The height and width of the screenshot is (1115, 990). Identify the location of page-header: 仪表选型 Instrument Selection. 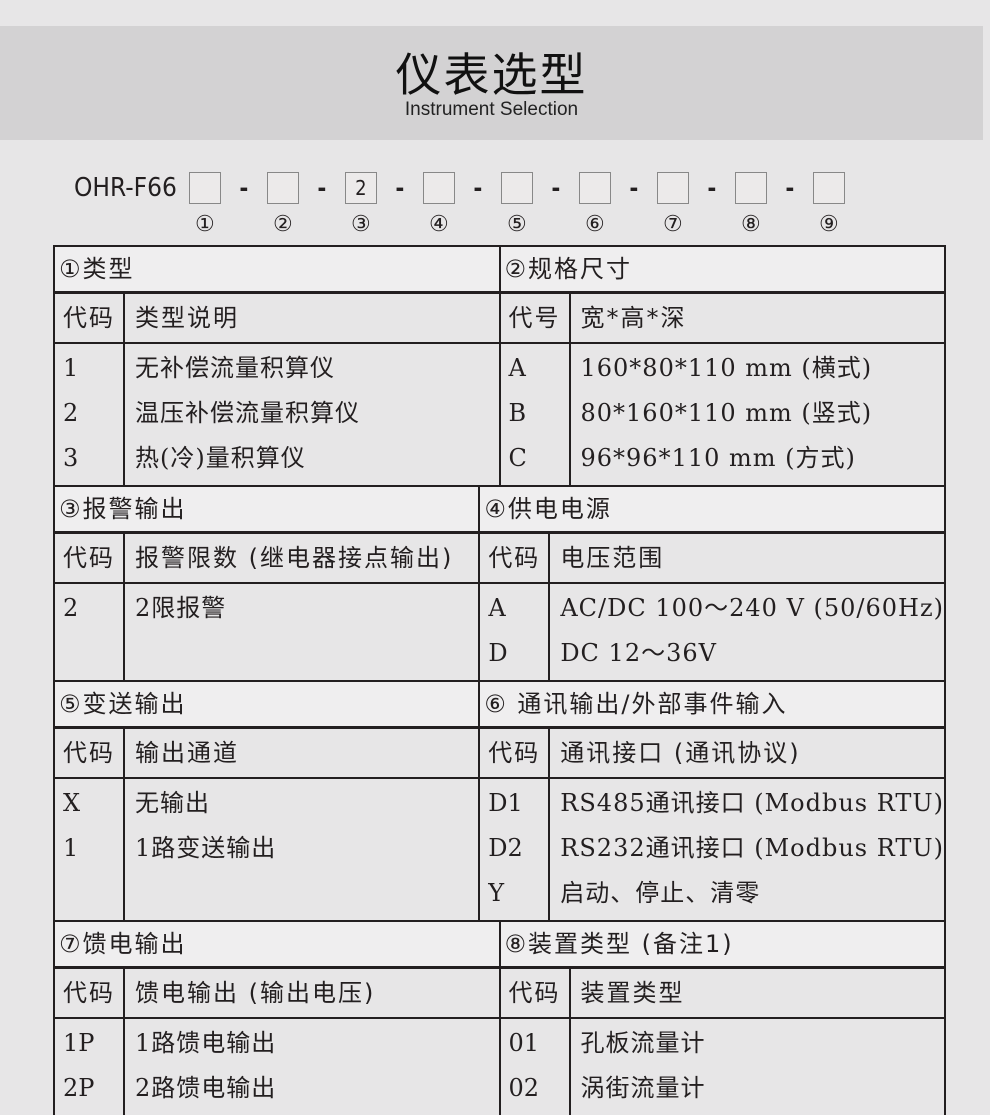
(491, 83).